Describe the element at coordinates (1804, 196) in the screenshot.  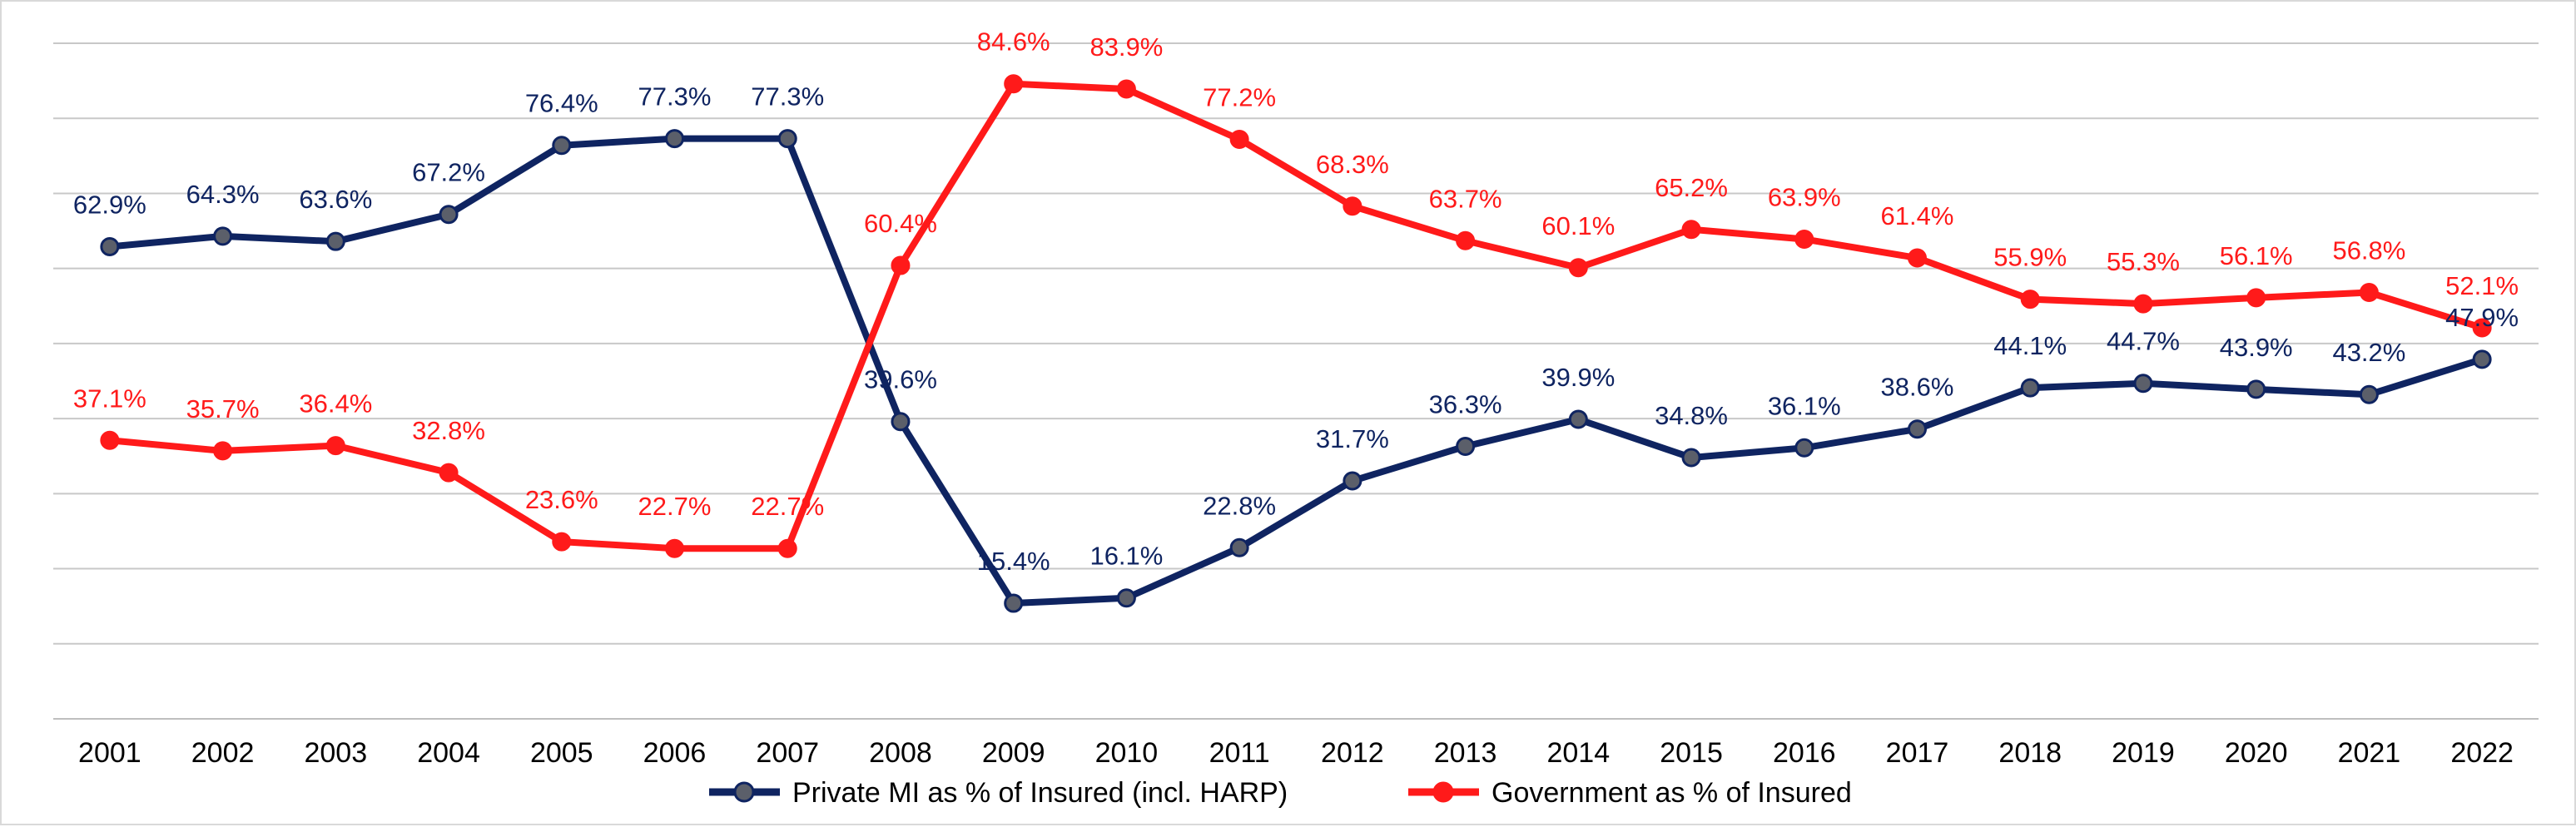
I see `data-label: 63.9%` at that location.